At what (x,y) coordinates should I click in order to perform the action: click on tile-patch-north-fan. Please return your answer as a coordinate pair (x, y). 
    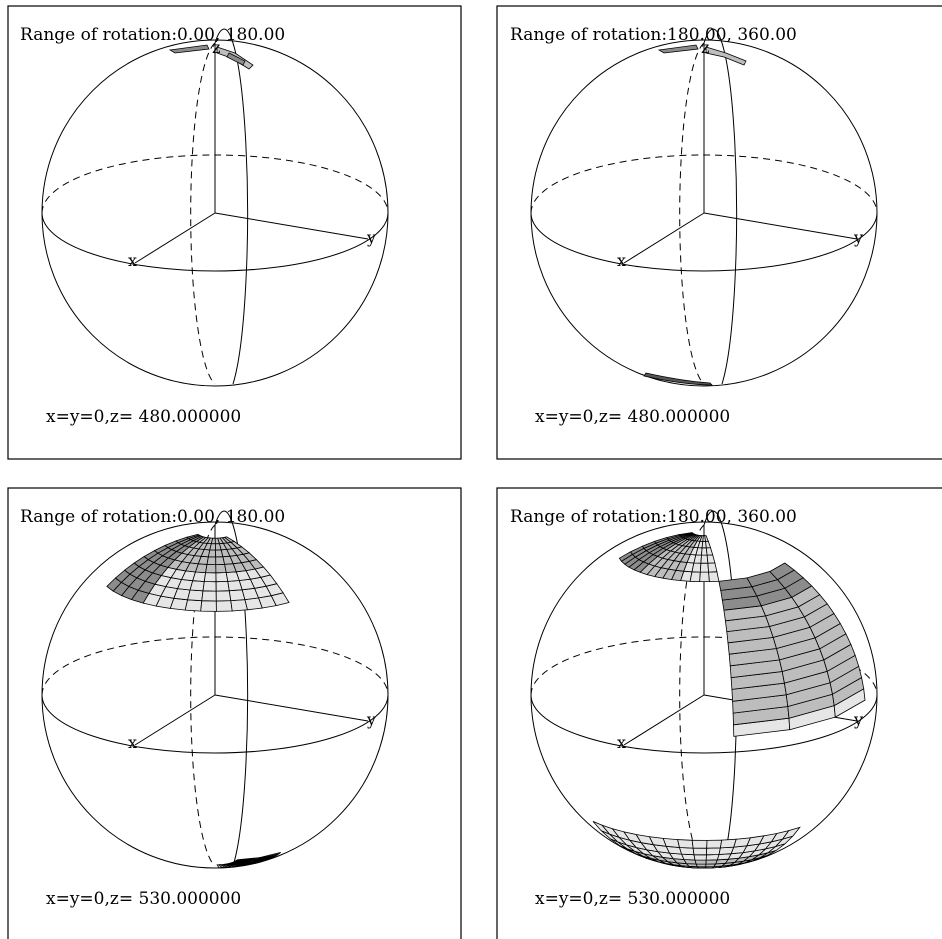
    Looking at the image, I should click on (198, 572).